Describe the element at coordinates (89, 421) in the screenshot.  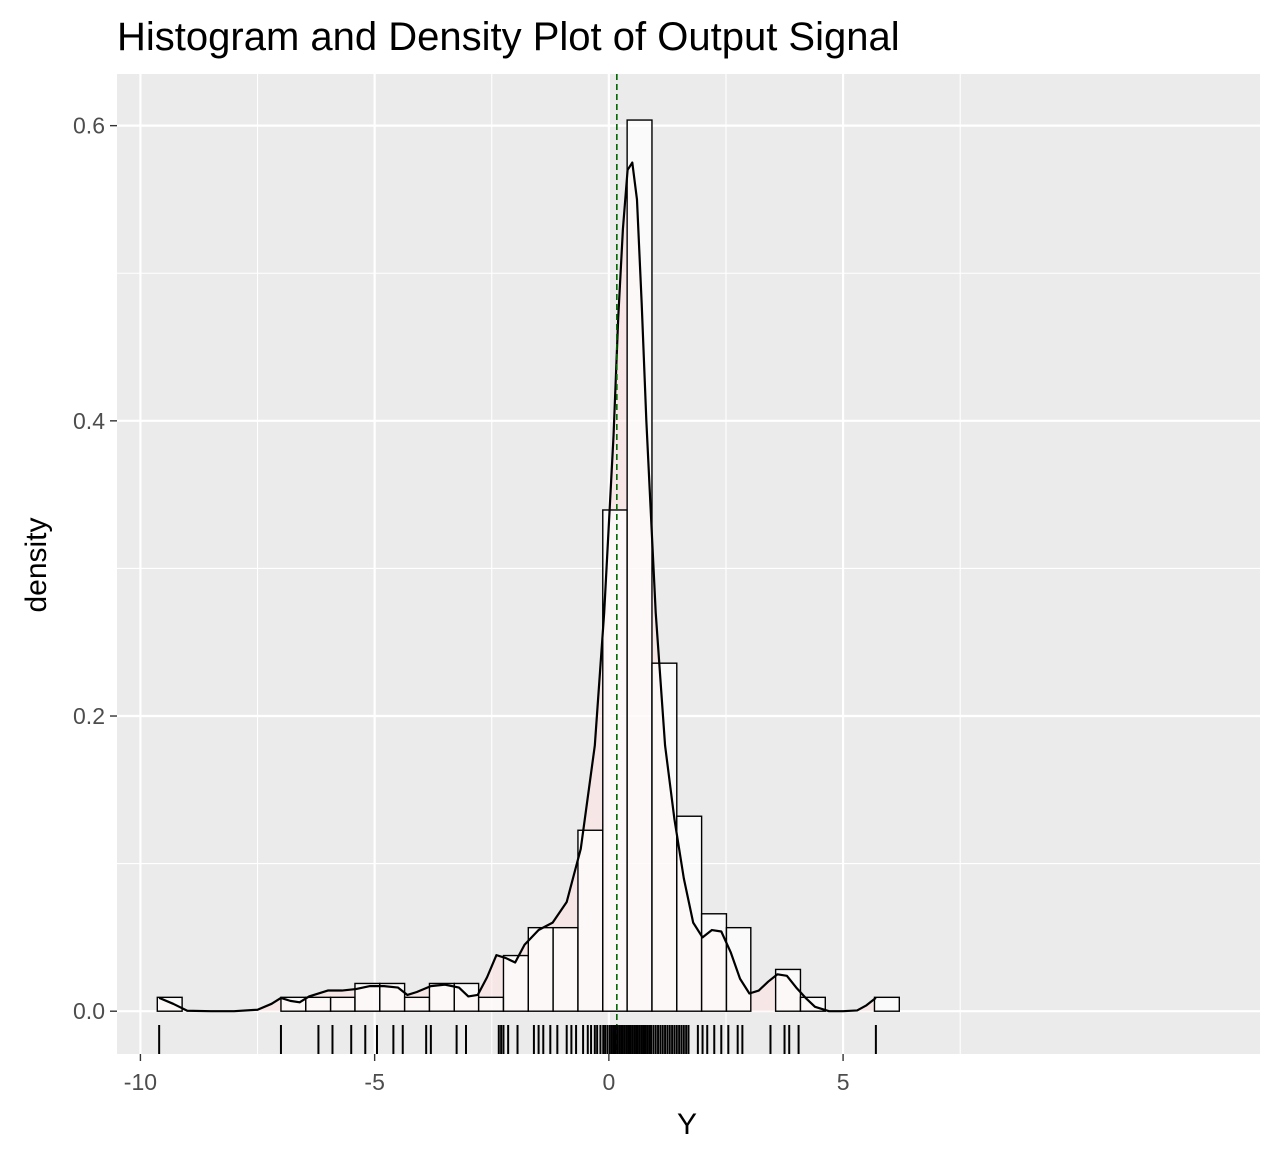
I see `y-tick-label: 0.4` at that location.